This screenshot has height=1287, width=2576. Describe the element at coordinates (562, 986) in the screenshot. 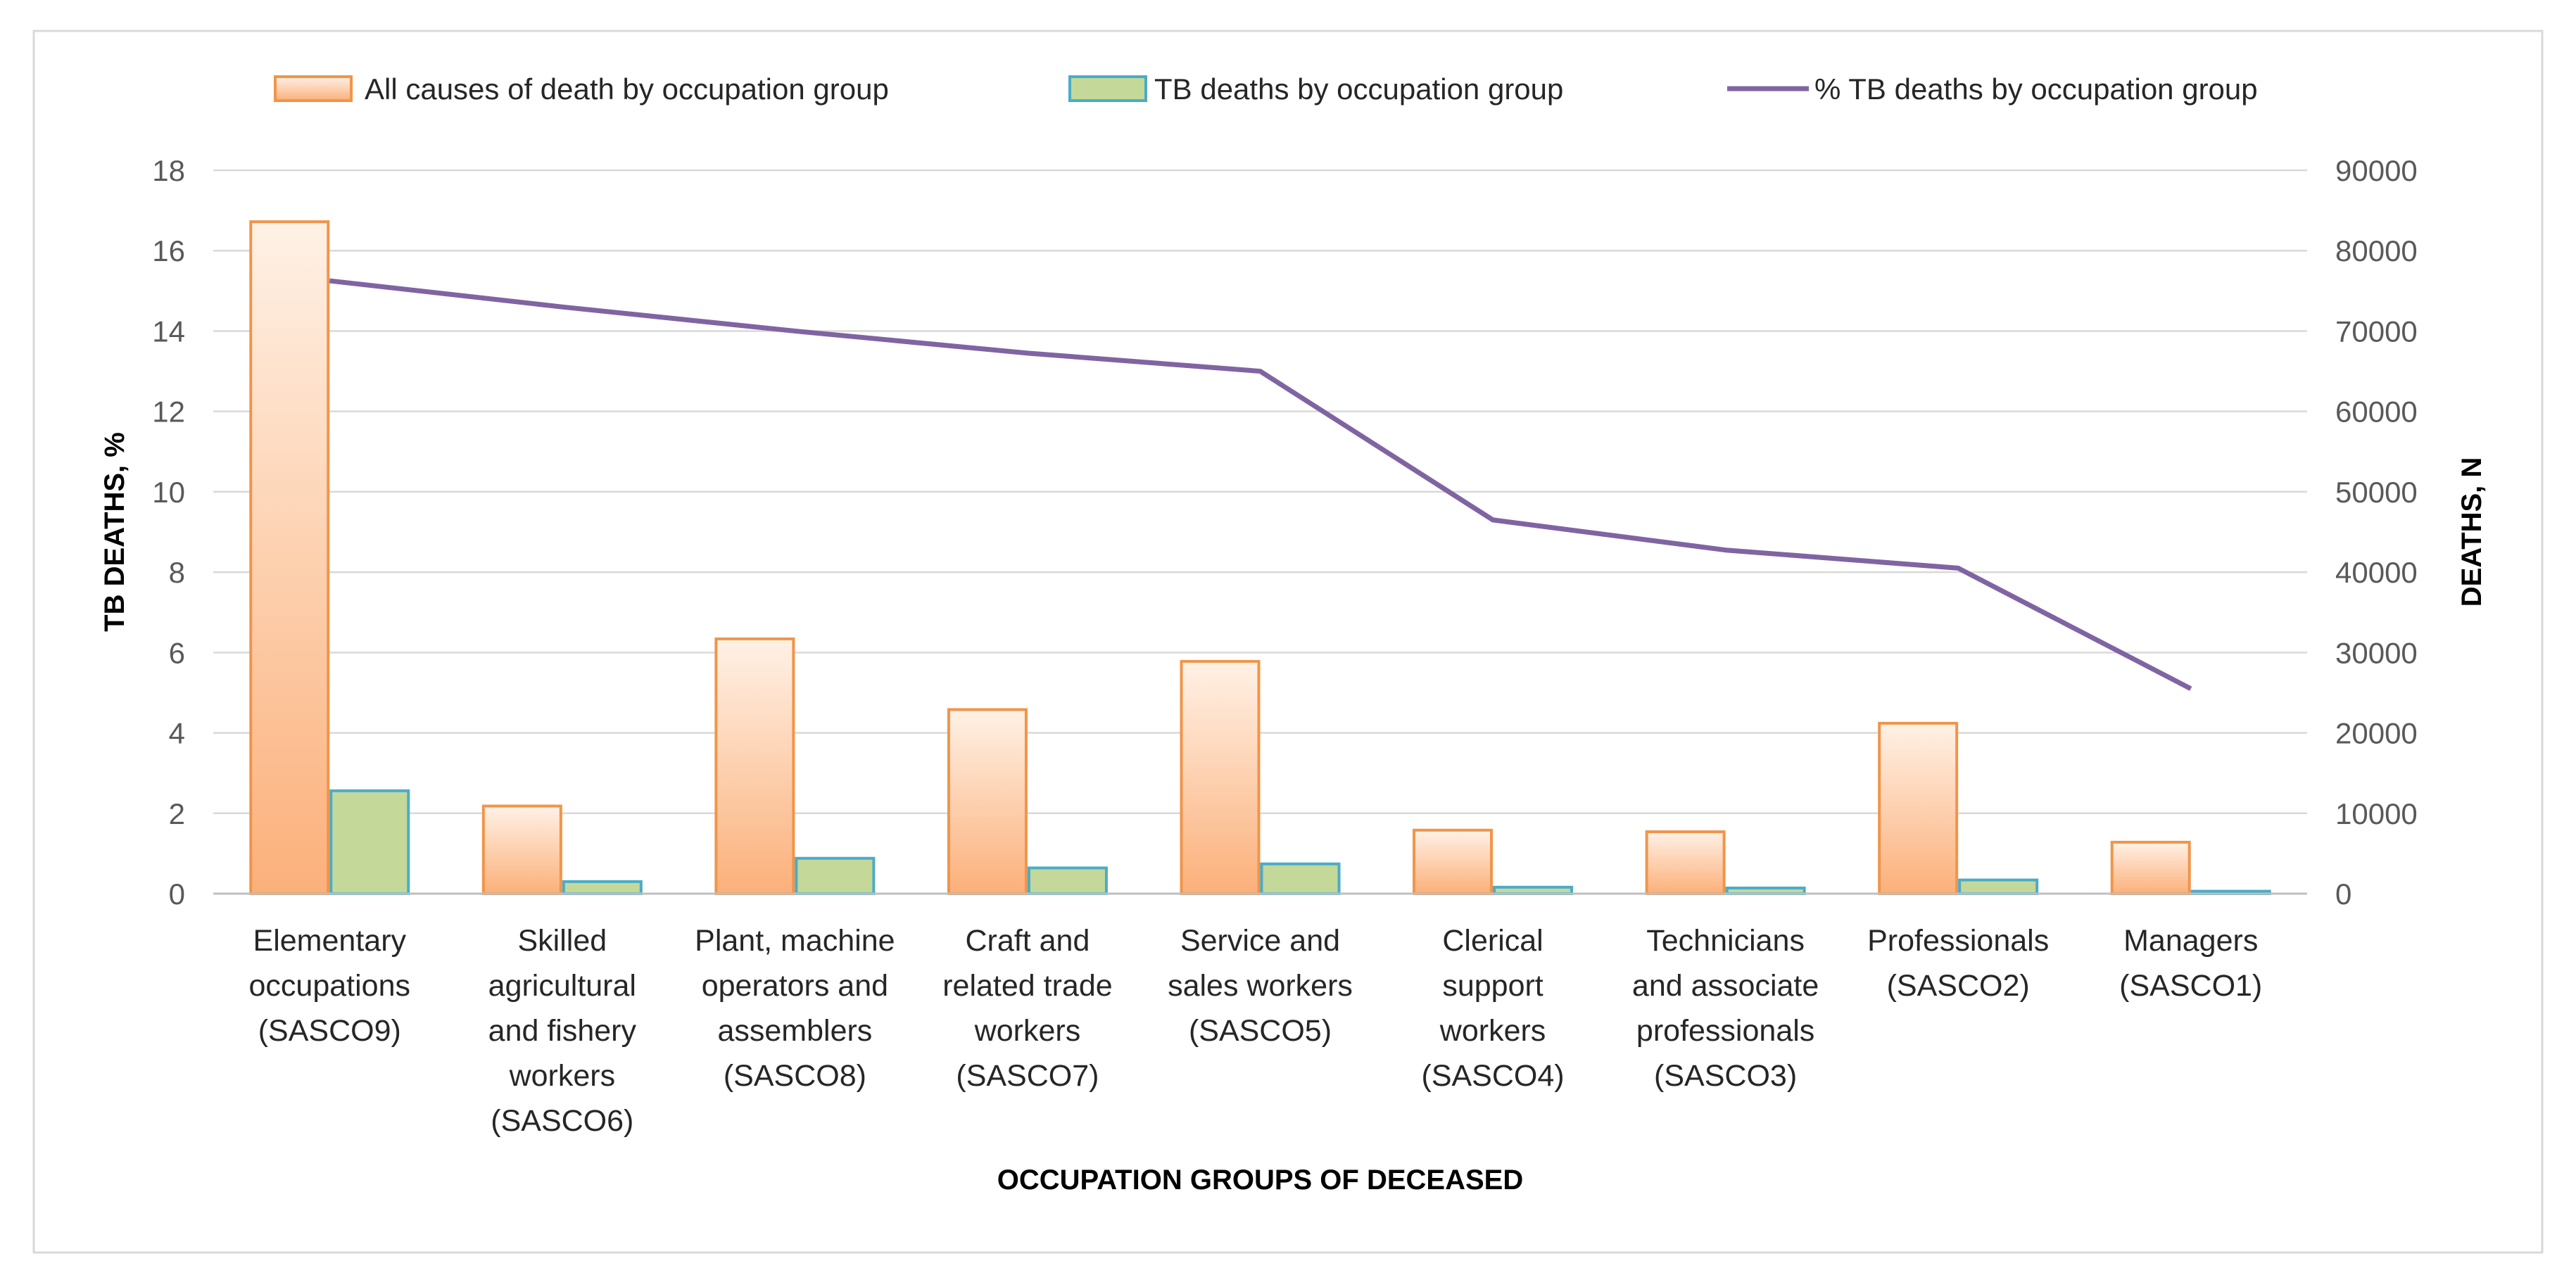

I see `x-category-label-line: agricultural` at that location.